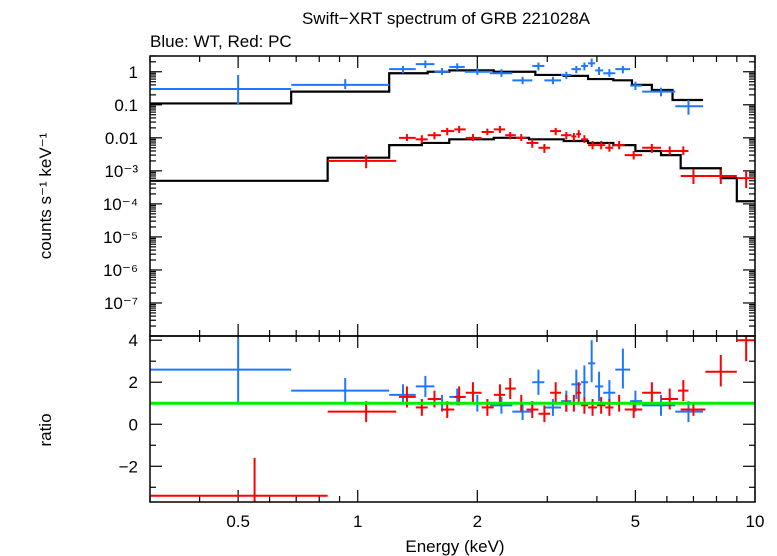 This screenshot has height=556, width=777. Describe the element at coordinates (221, 41) in the screenshot. I see `chart-subtitle: Blue: WT, Red: PC` at that location.